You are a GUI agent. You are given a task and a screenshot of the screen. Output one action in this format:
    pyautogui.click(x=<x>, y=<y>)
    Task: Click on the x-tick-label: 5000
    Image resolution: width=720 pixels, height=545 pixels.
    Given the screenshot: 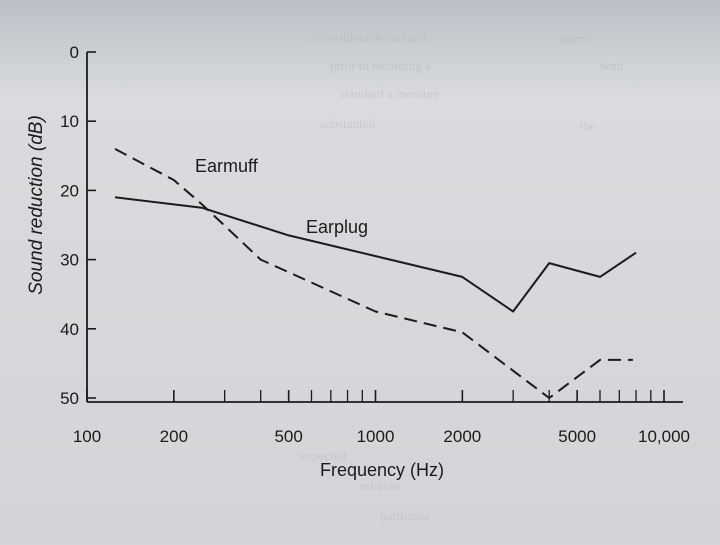 What is the action you would take?
    pyautogui.click(x=577, y=436)
    